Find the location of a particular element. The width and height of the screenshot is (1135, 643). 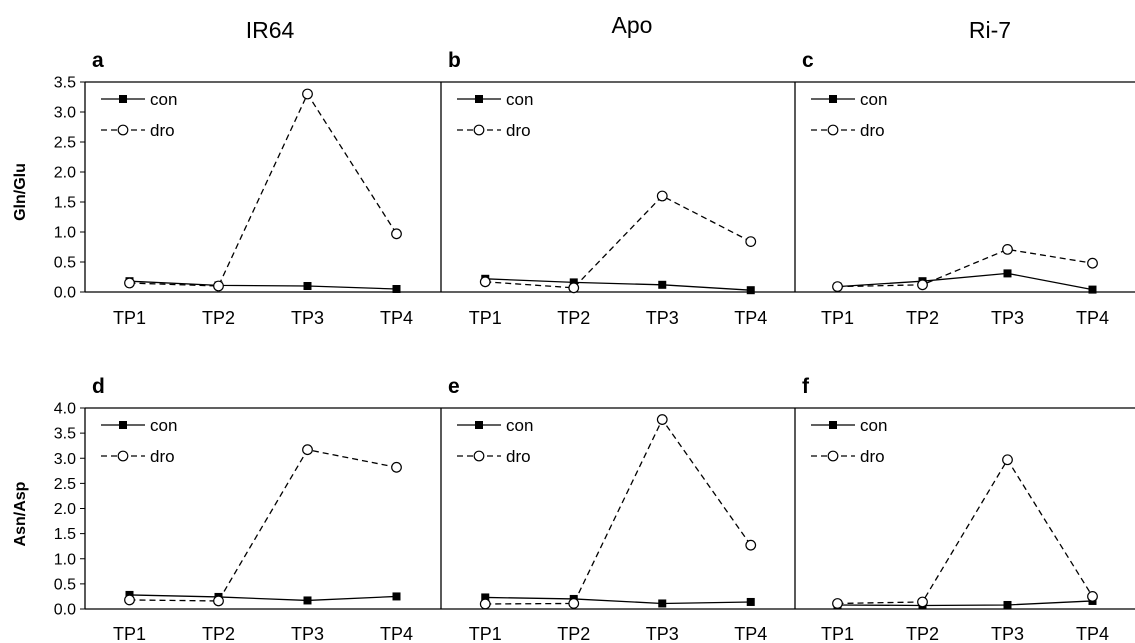

column-title-ir64: IR64 is located at coordinates (270, 30).